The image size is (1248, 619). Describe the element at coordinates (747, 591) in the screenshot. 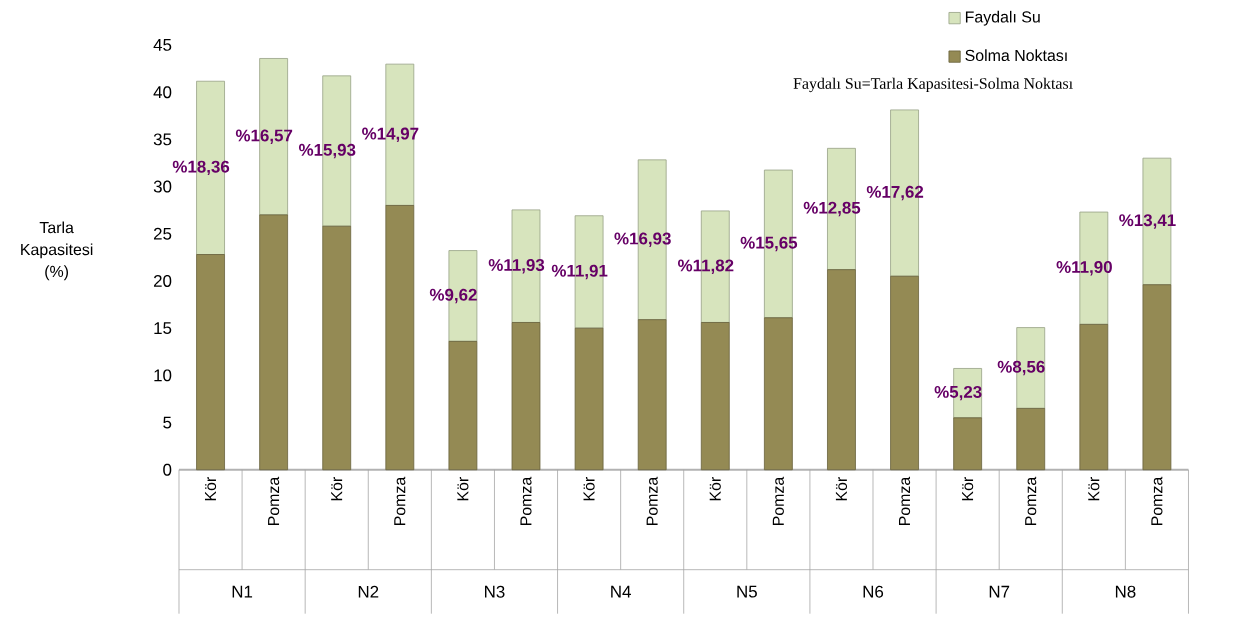

I see `text: N5` at that location.